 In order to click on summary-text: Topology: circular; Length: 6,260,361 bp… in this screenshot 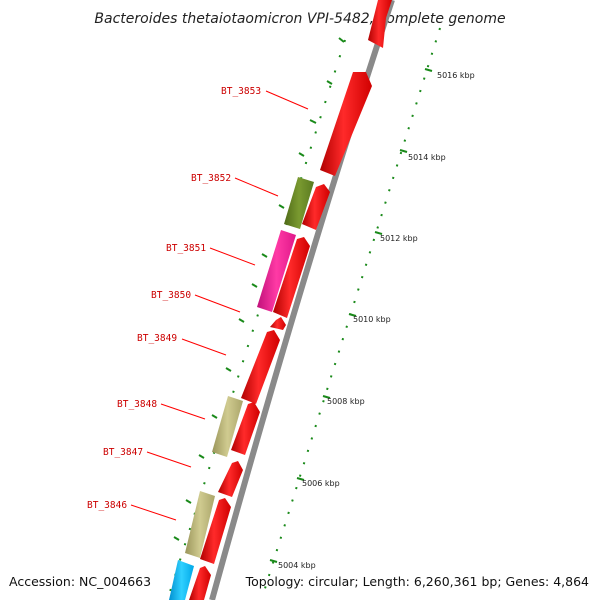, I will do `click(417, 581)`.